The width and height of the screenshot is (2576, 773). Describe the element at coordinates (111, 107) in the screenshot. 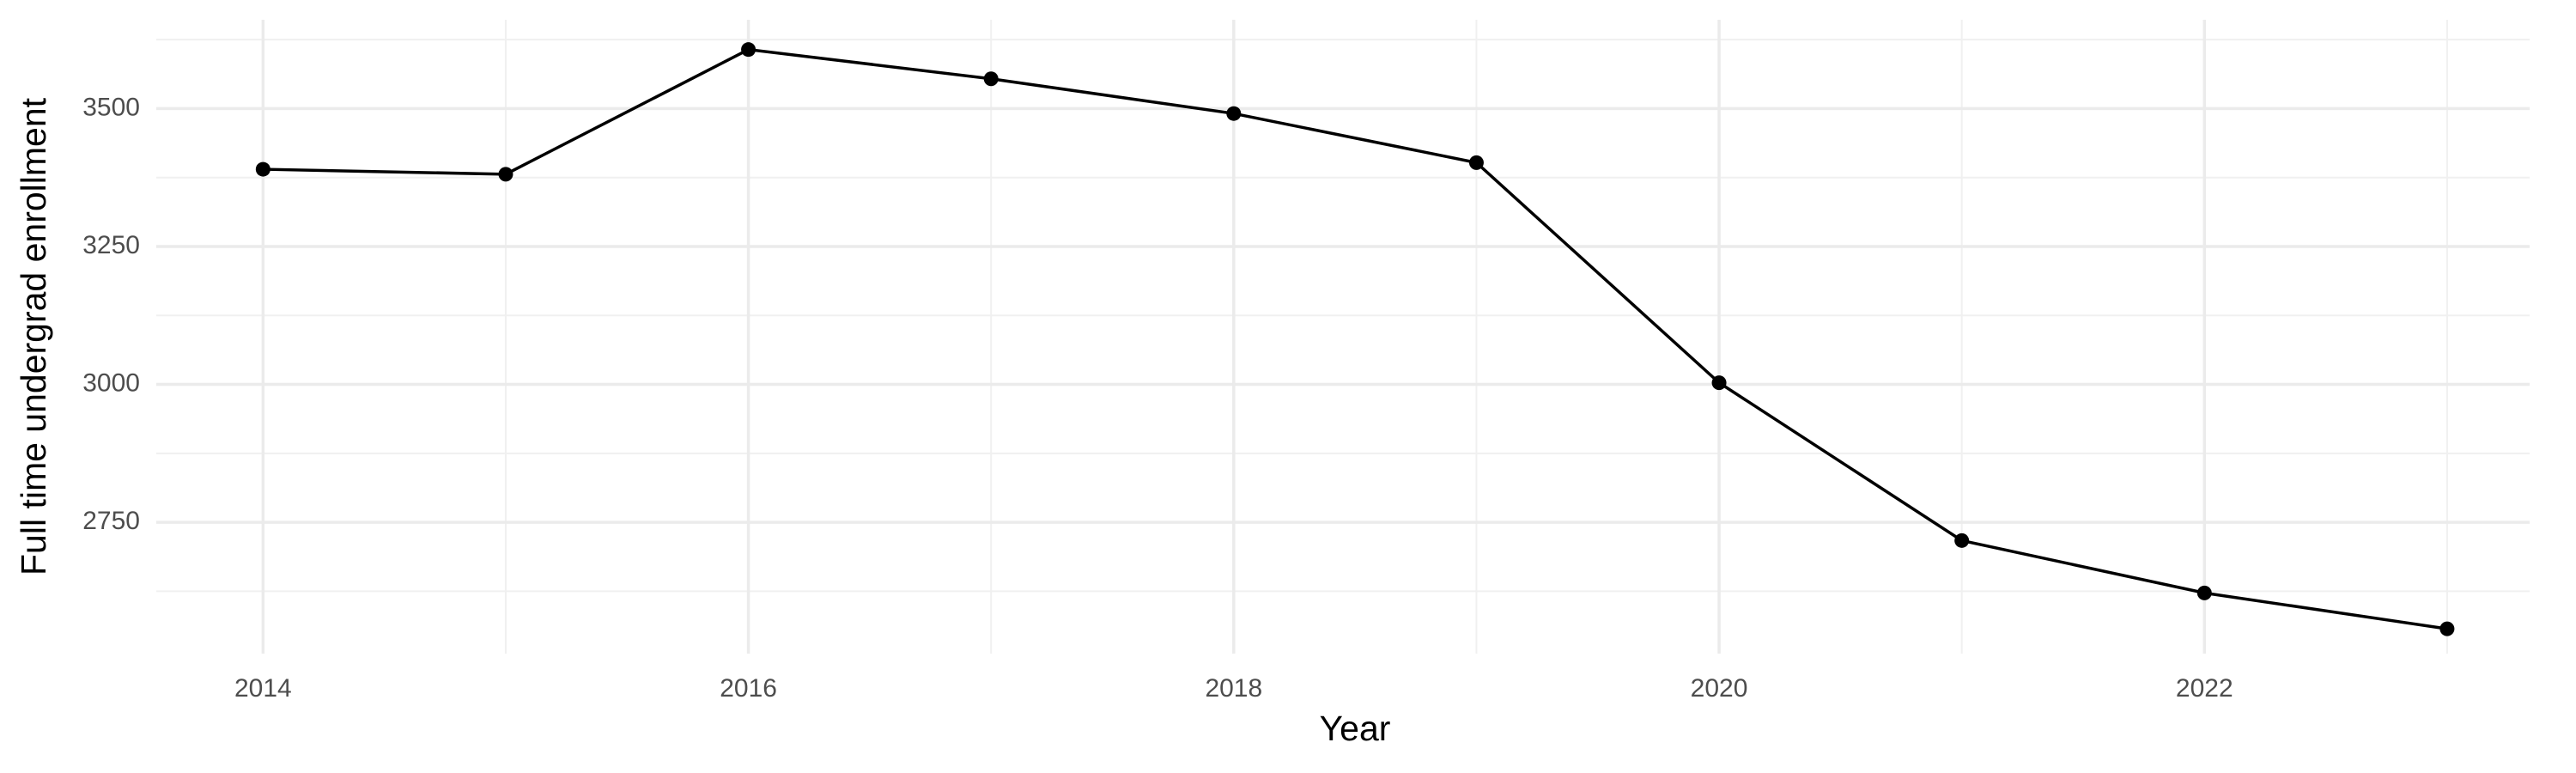

I see `y-tick-label: 3500` at that location.